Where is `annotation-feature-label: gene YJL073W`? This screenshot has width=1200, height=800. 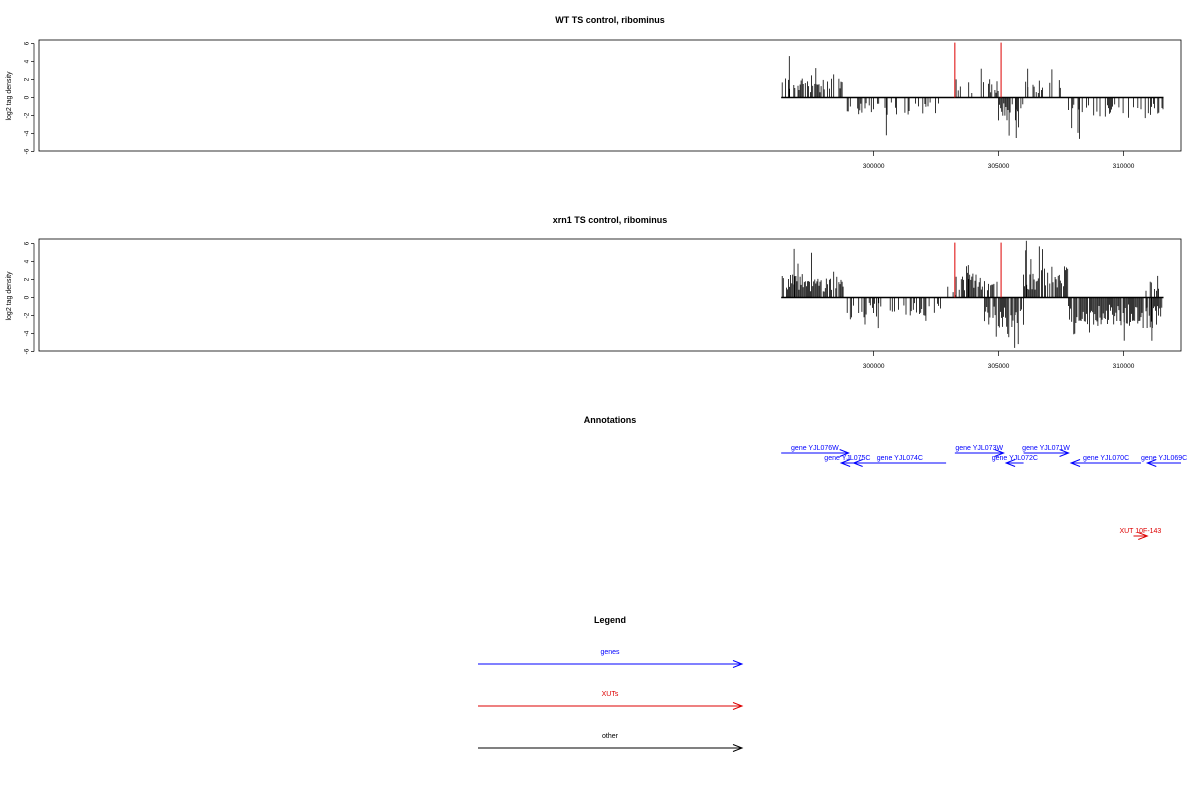 annotation-feature-label: gene YJL073W is located at coordinates (979, 448).